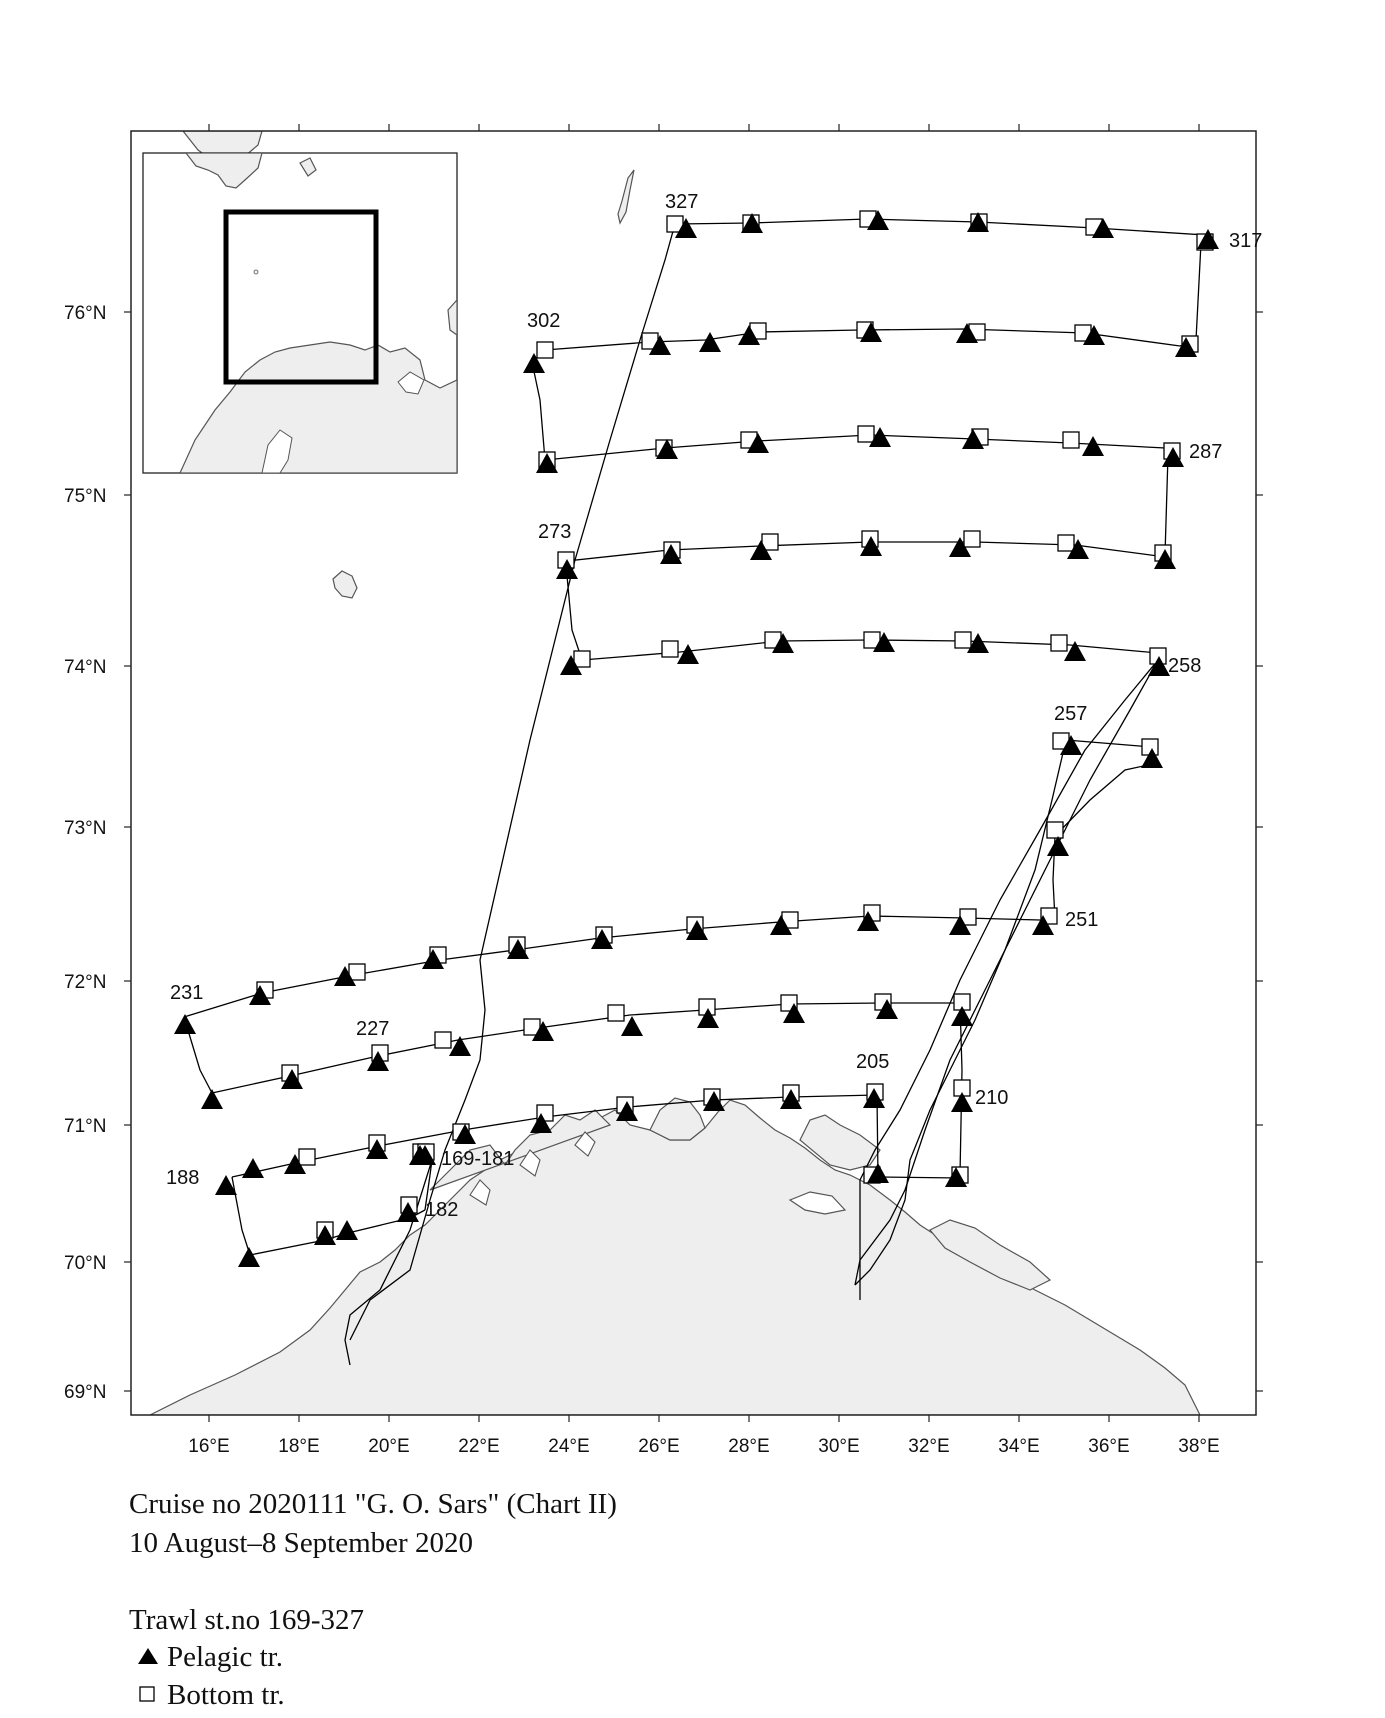 The height and width of the screenshot is (1718, 1385). I want to click on inset-svalbard, so click(224, 171).